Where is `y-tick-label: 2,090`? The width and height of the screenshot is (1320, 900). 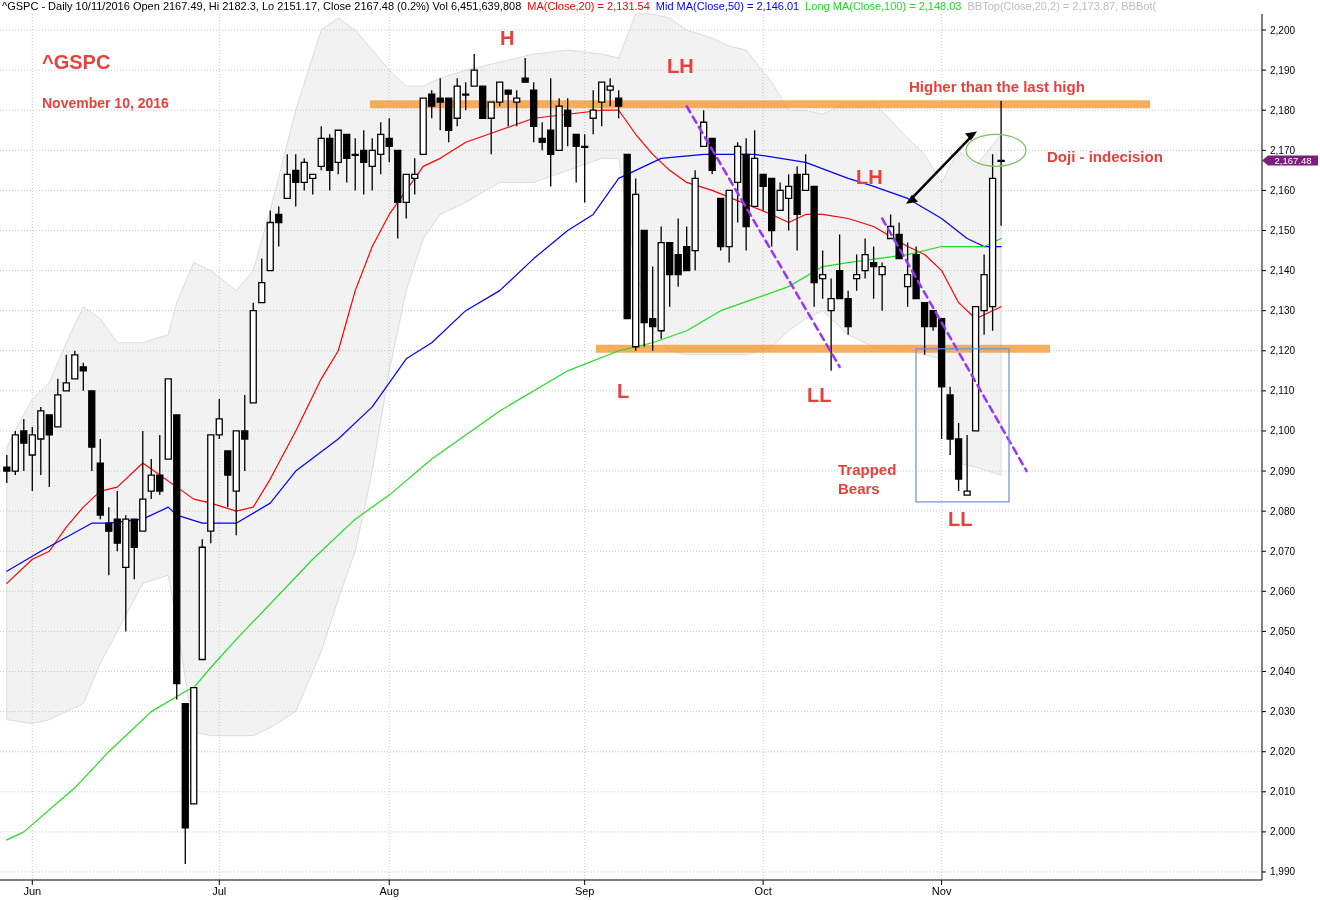 y-tick-label: 2,090 is located at coordinates (1283, 471).